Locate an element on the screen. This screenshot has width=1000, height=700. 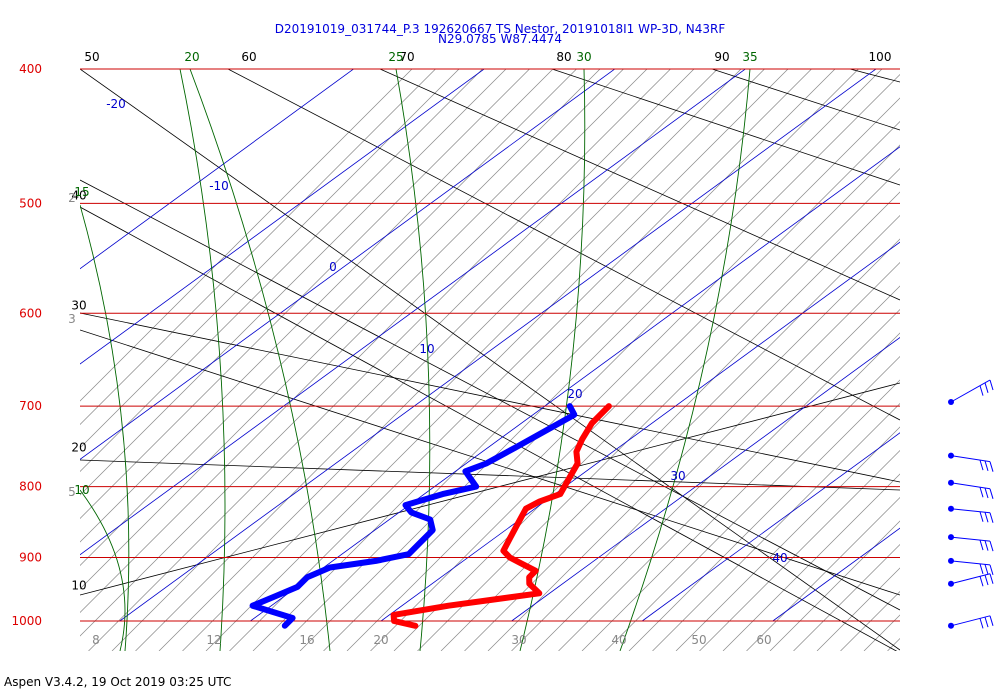
pressure-tick-label: 800 is located at coordinates (30, 487).